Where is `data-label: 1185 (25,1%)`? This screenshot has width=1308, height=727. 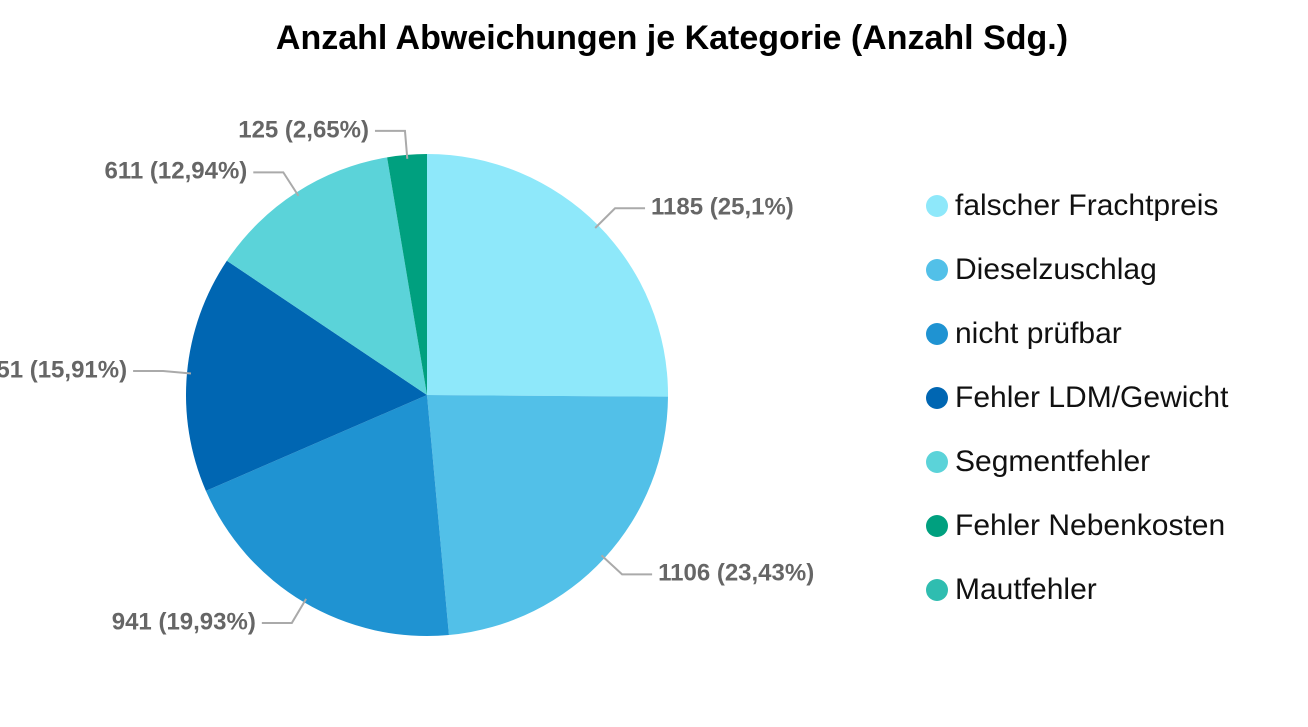 data-label: 1185 (25,1%) is located at coordinates (722, 207).